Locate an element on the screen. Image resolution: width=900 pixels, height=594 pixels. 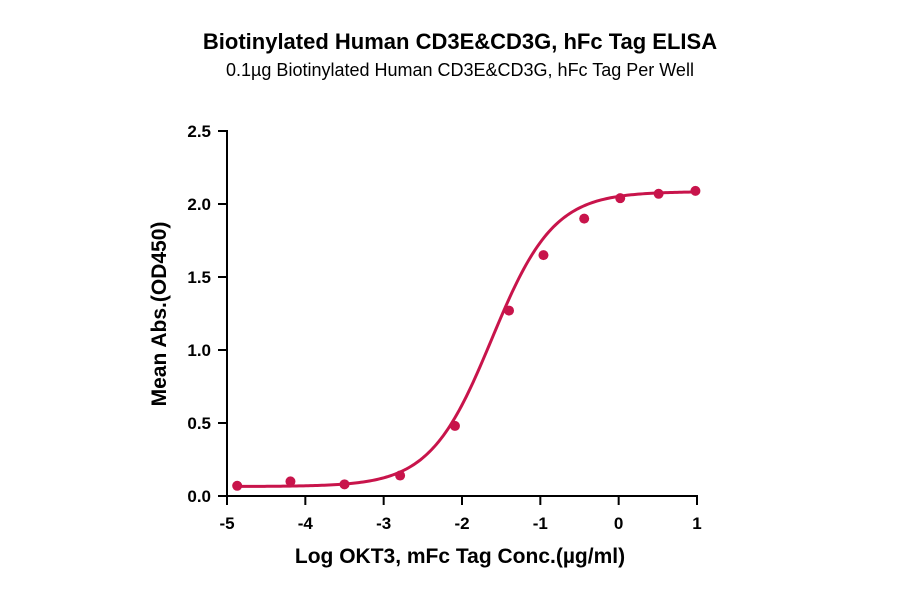
x-tick-label: 0 is located at coordinates (618, 523).